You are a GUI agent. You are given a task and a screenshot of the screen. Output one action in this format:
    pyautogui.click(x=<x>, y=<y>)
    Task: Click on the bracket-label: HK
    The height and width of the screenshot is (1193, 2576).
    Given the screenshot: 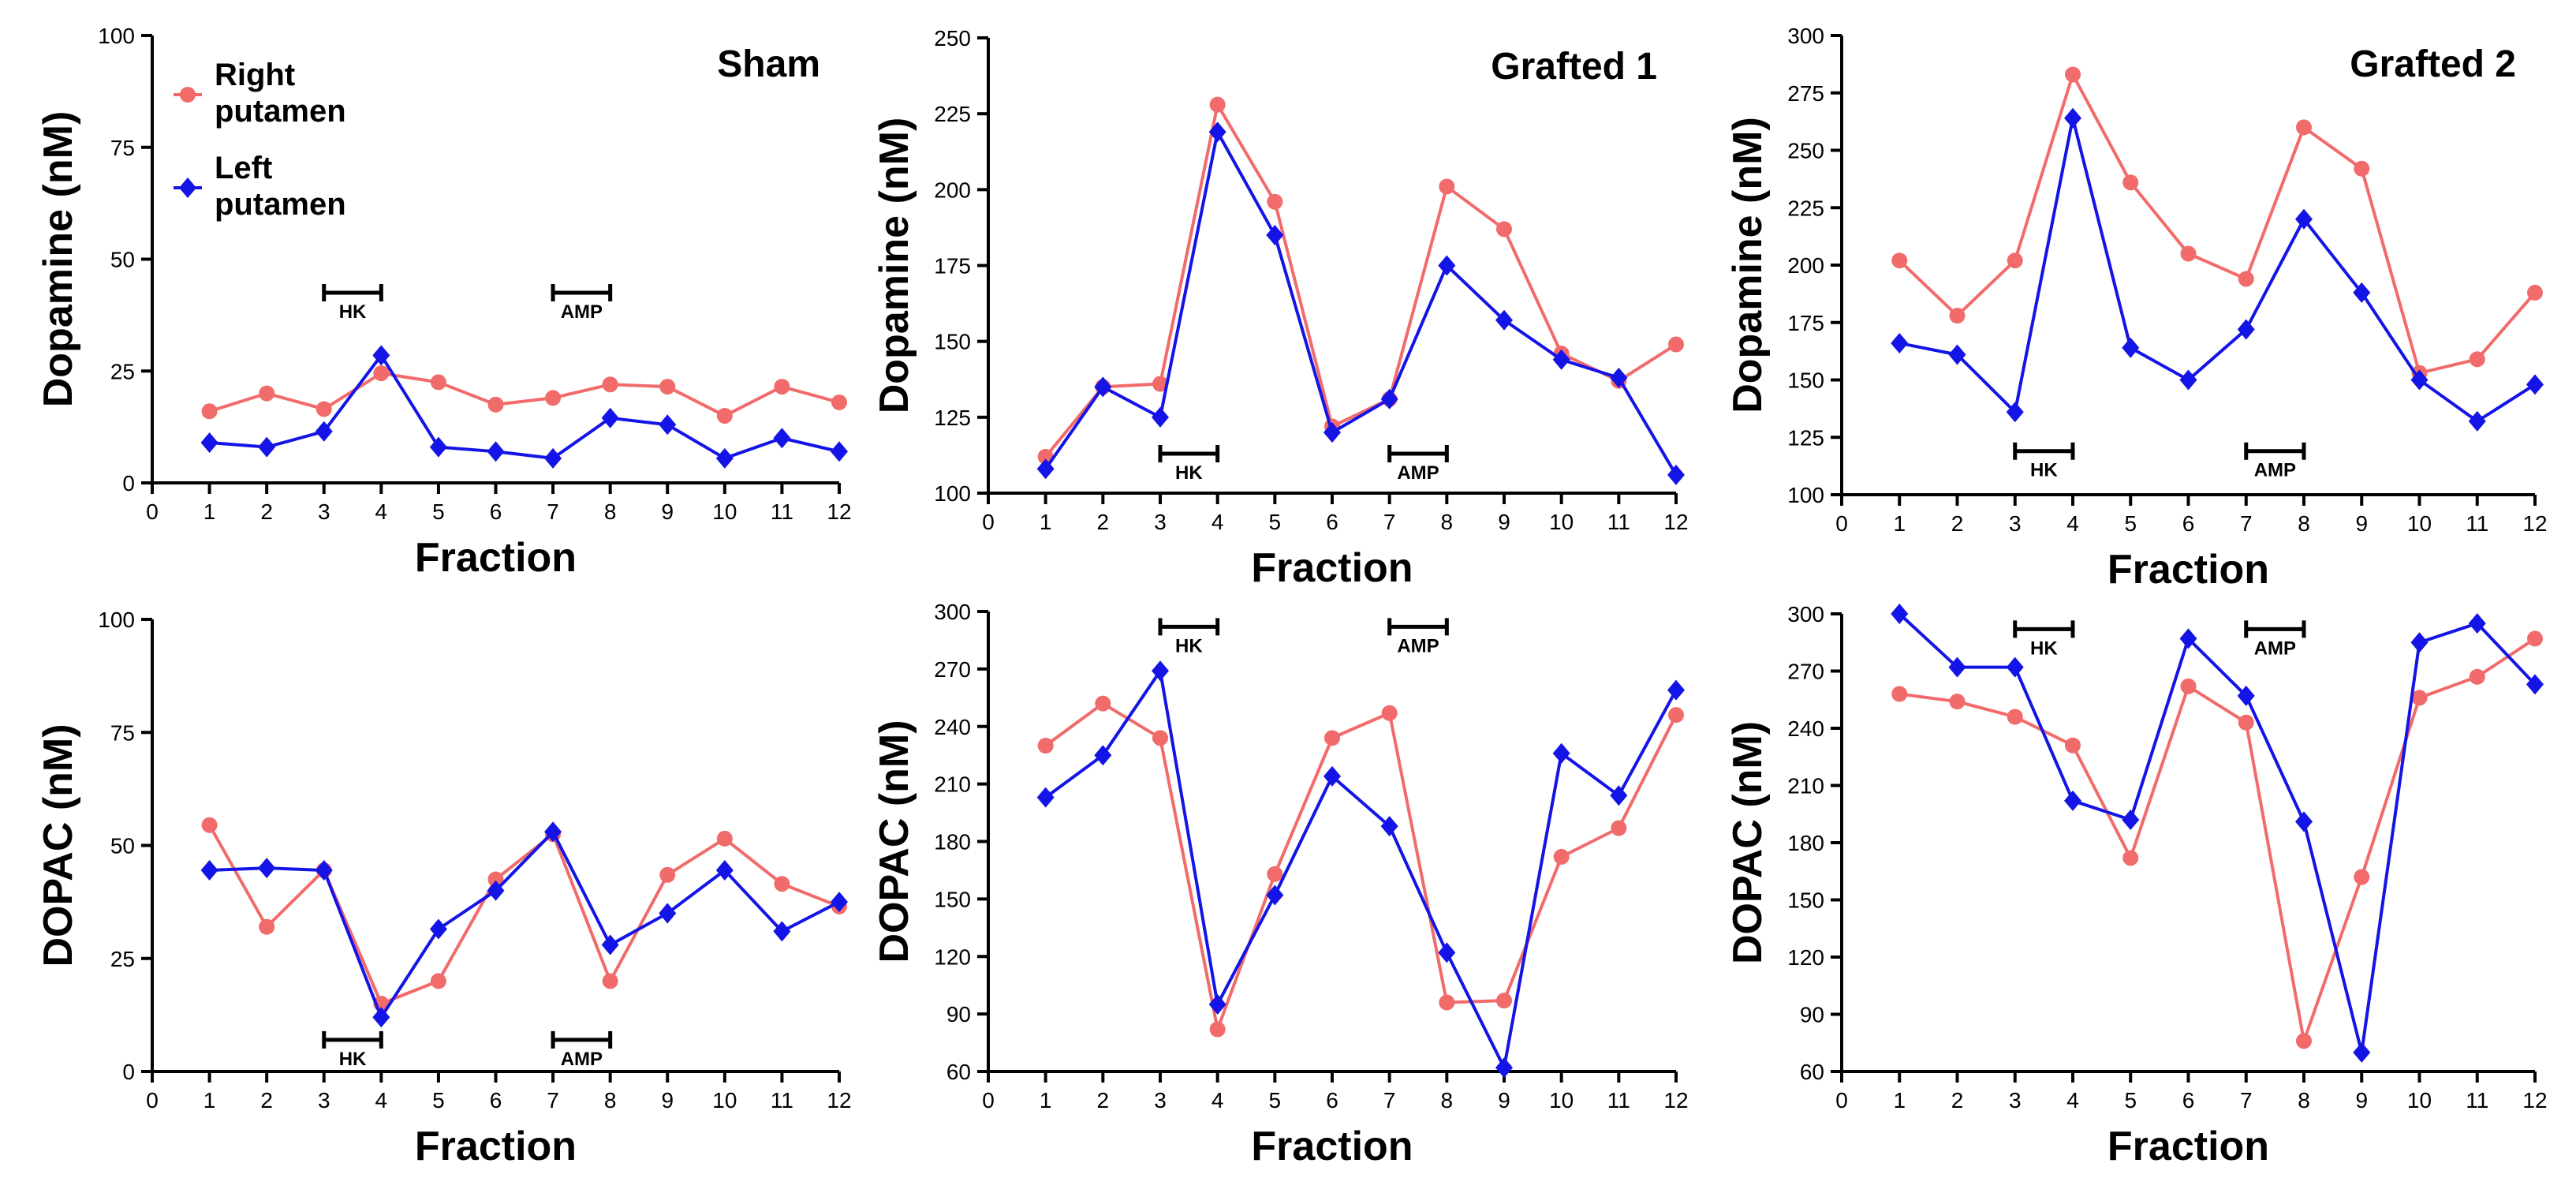 What is the action you would take?
    pyautogui.click(x=1189, y=645)
    